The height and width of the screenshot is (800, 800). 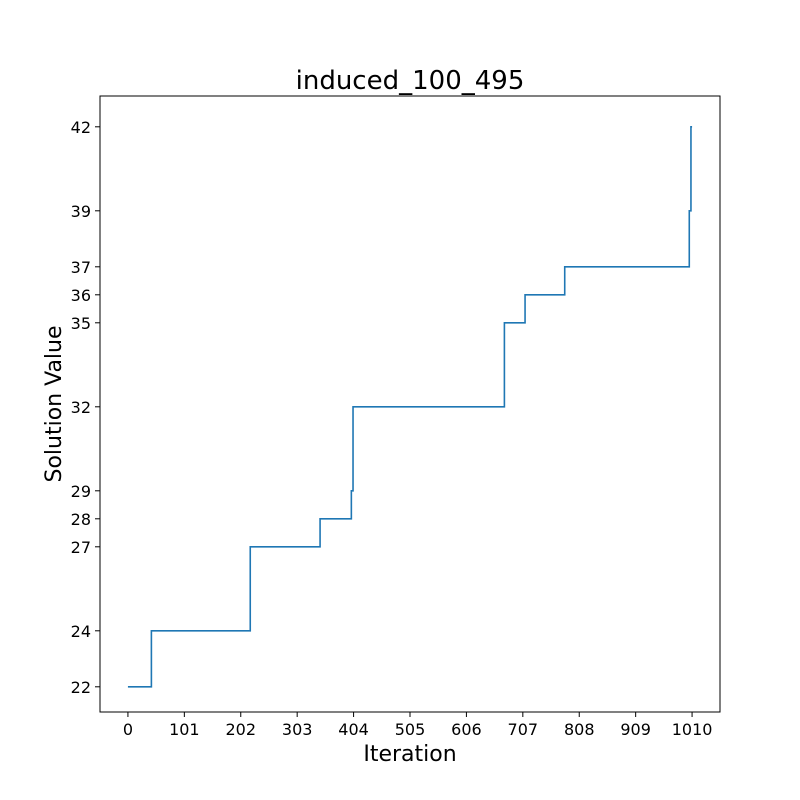 I want to click on y-tick-label: 22, so click(x=81, y=687).